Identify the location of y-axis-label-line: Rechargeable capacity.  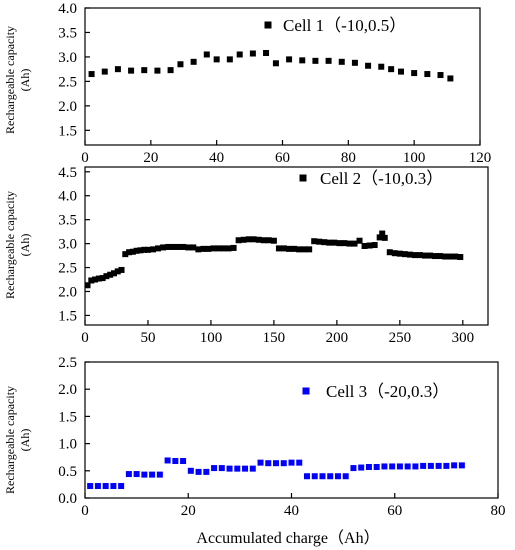
(10, 245).